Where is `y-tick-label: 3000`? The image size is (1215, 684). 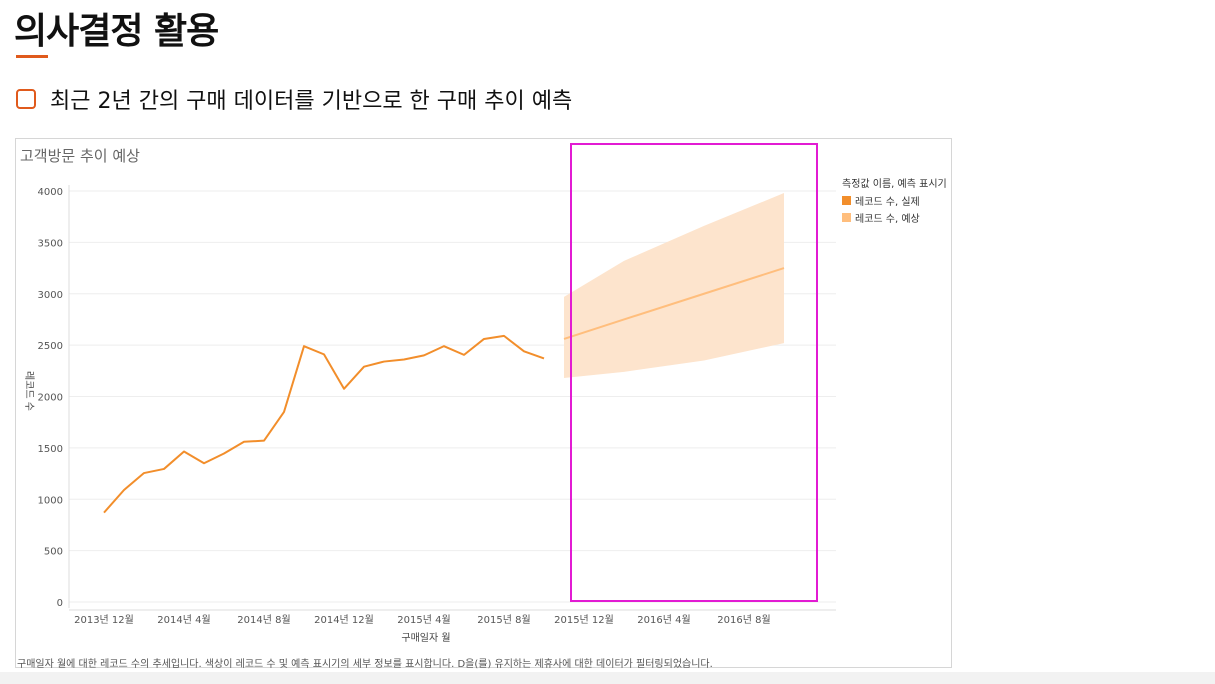
y-tick-label: 3000 is located at coordinates (50, 295).